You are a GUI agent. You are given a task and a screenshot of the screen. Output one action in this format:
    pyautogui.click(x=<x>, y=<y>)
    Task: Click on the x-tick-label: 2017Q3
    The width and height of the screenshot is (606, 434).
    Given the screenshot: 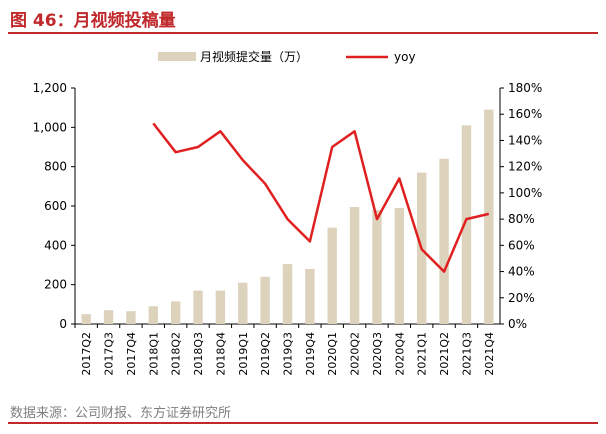 What is the action you would take?
    pyautogui.click(x=109, y=354)
    